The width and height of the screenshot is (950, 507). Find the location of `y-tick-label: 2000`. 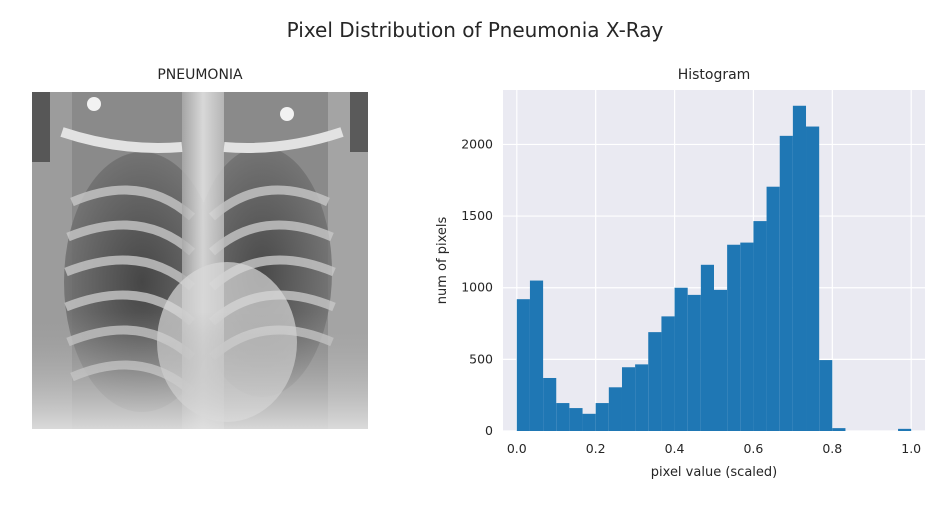

y-tick-label: 2000 is located at coordinates (477, 143).